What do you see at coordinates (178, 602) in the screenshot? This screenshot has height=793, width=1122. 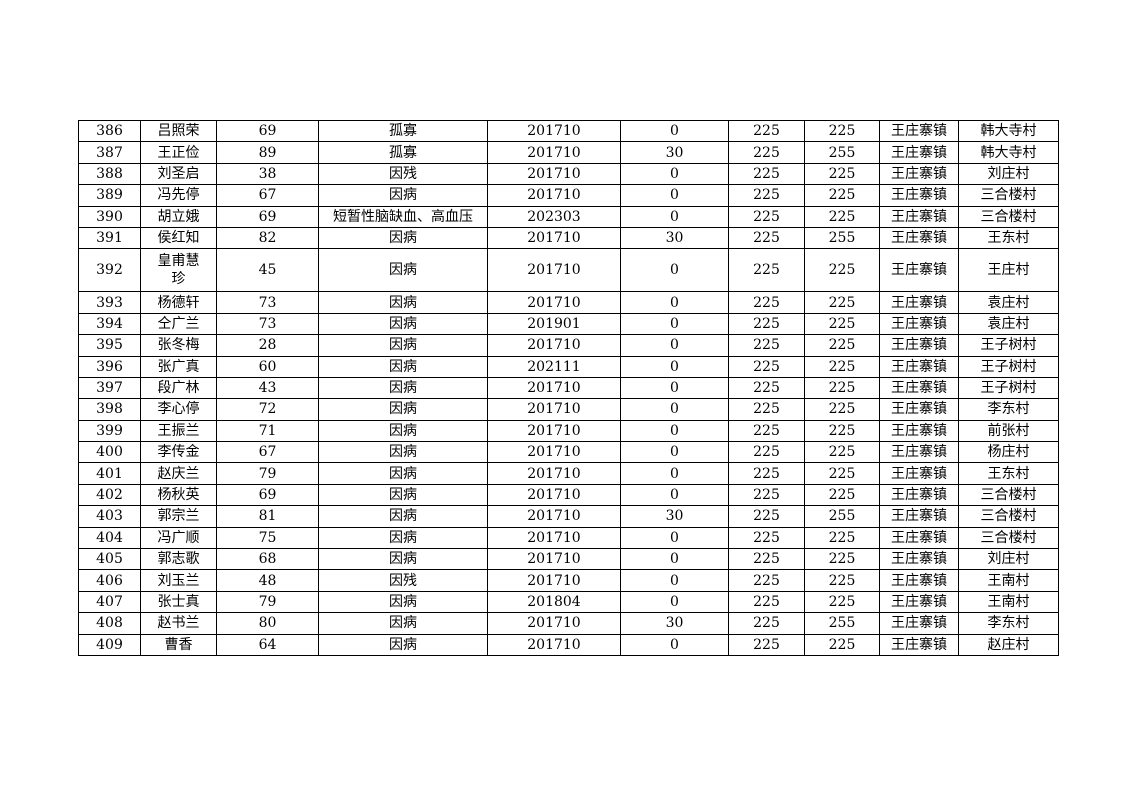 I see `cell-name: 张士真` at bounding box center [178, 602].